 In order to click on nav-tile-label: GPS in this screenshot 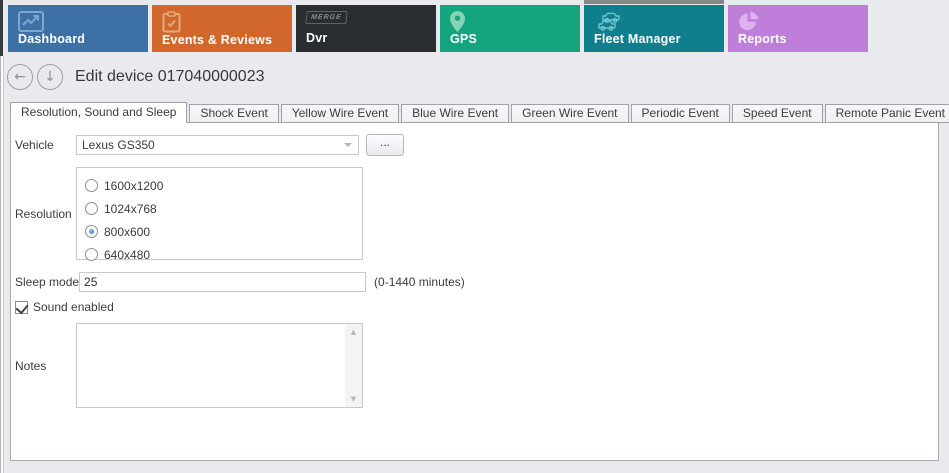, I will do `click(463, 39)`.